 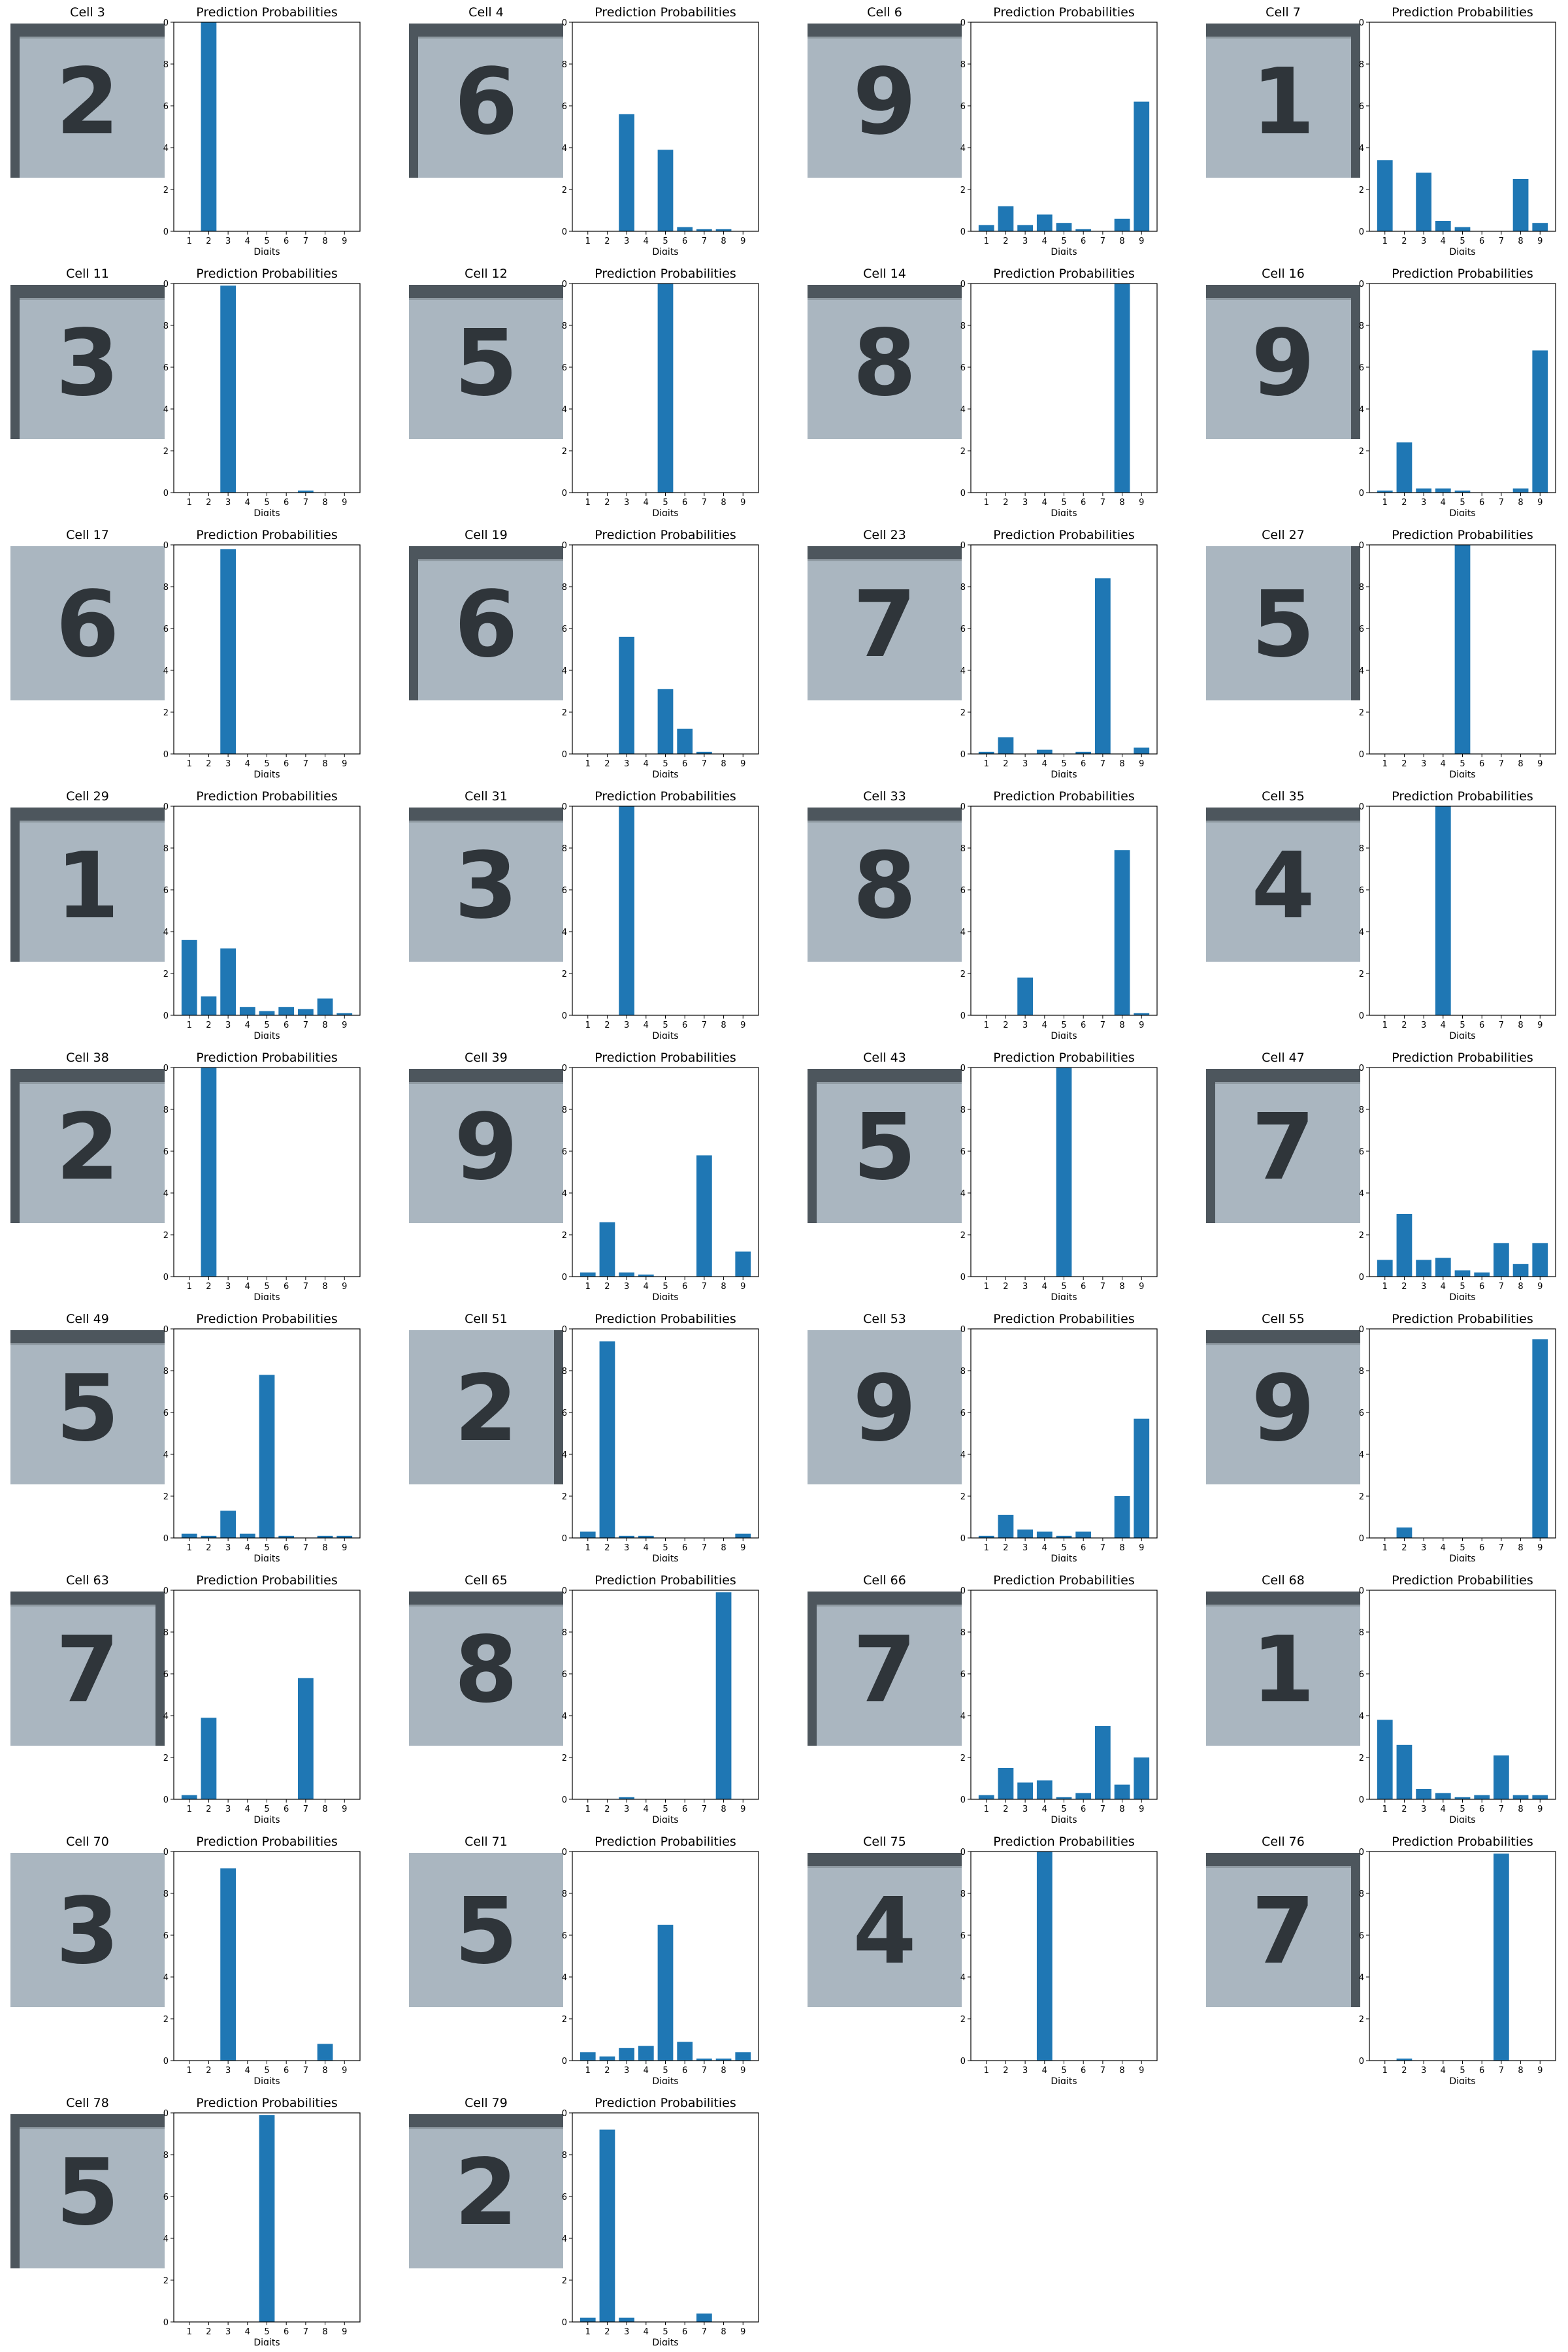 I want to click on x-tick-label: 2, so click(x=1404, y=1287).